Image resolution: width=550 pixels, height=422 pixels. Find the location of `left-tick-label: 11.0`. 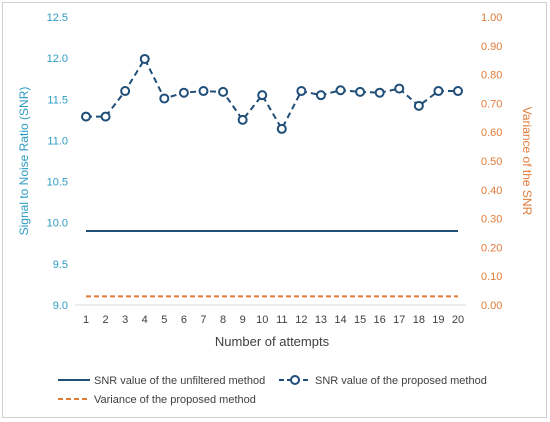

left-tick-label: 11.0 is located at coordinates (57, 141).